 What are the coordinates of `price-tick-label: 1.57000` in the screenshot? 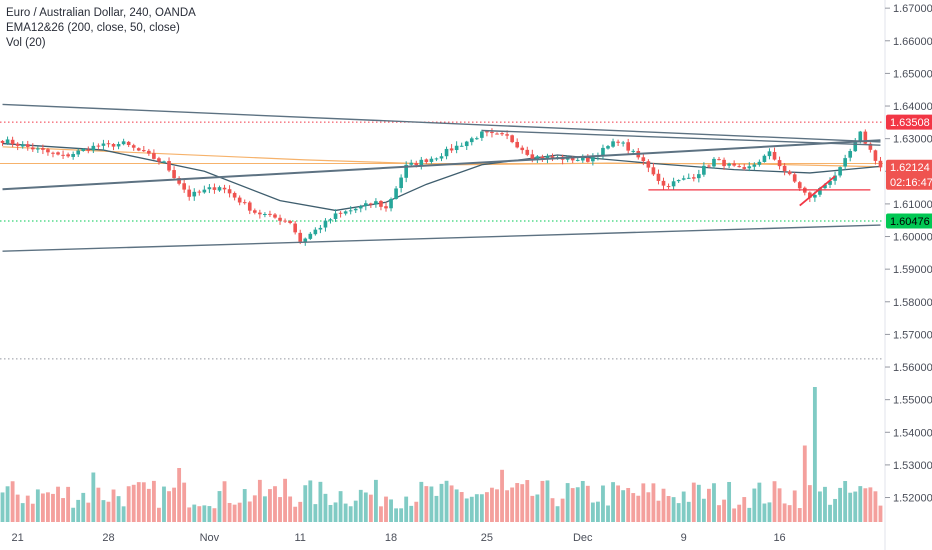 It's located at (912, 335).